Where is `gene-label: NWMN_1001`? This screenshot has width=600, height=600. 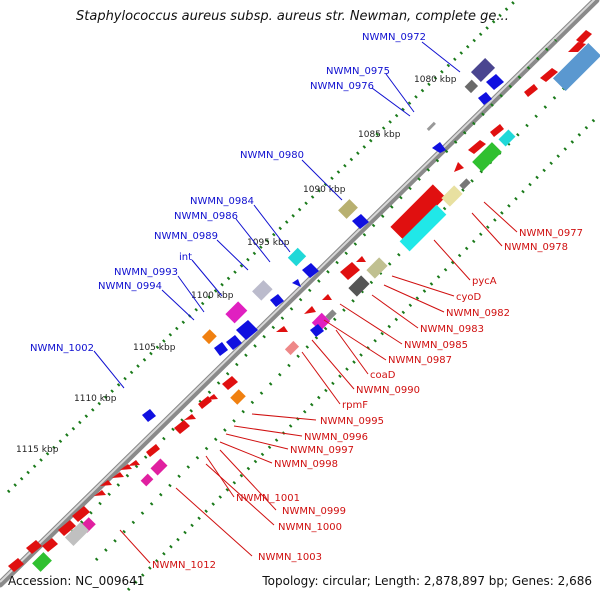
gene-label: NWMN_1001 is located at coordinates (268, 498).